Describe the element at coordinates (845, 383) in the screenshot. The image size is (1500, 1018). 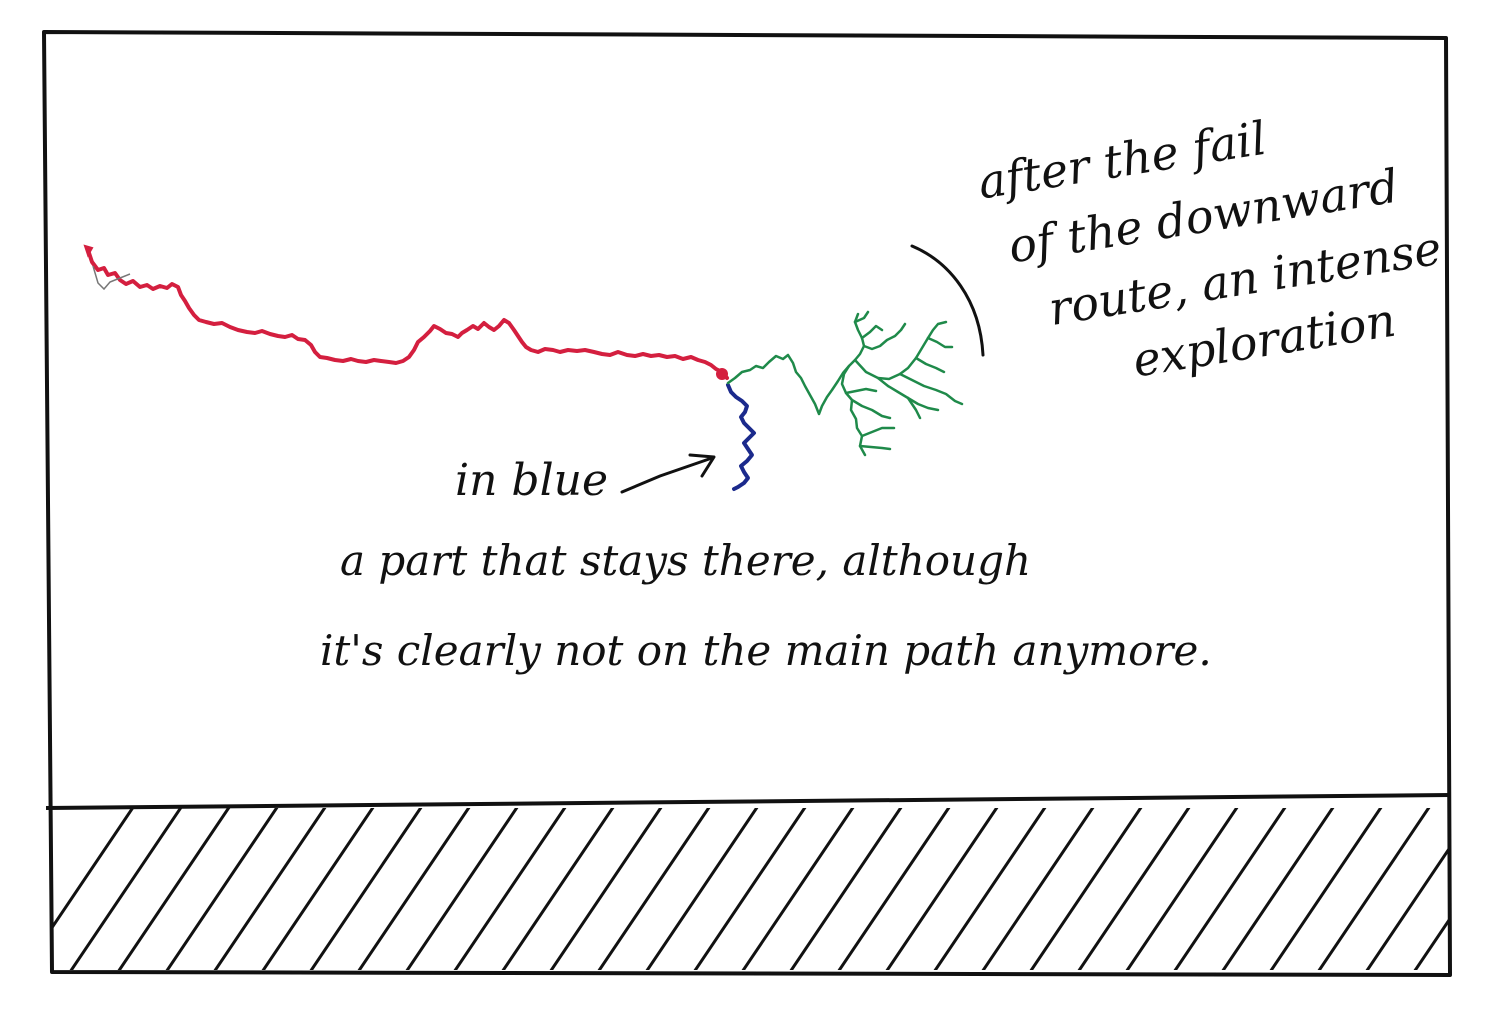
I see `exploration-green` at that location.